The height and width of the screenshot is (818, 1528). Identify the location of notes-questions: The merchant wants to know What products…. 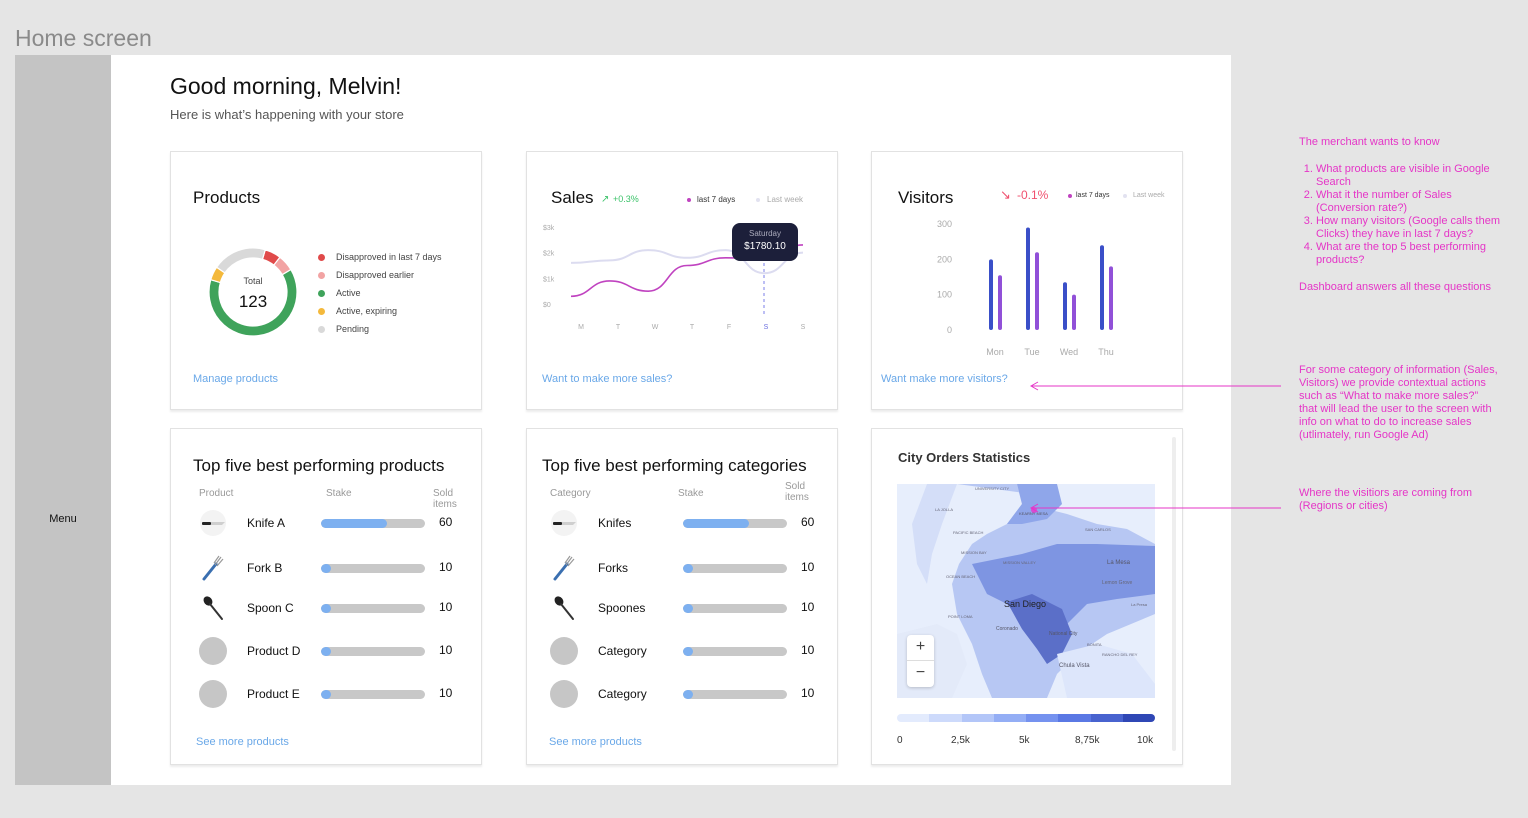
(1404, 215).